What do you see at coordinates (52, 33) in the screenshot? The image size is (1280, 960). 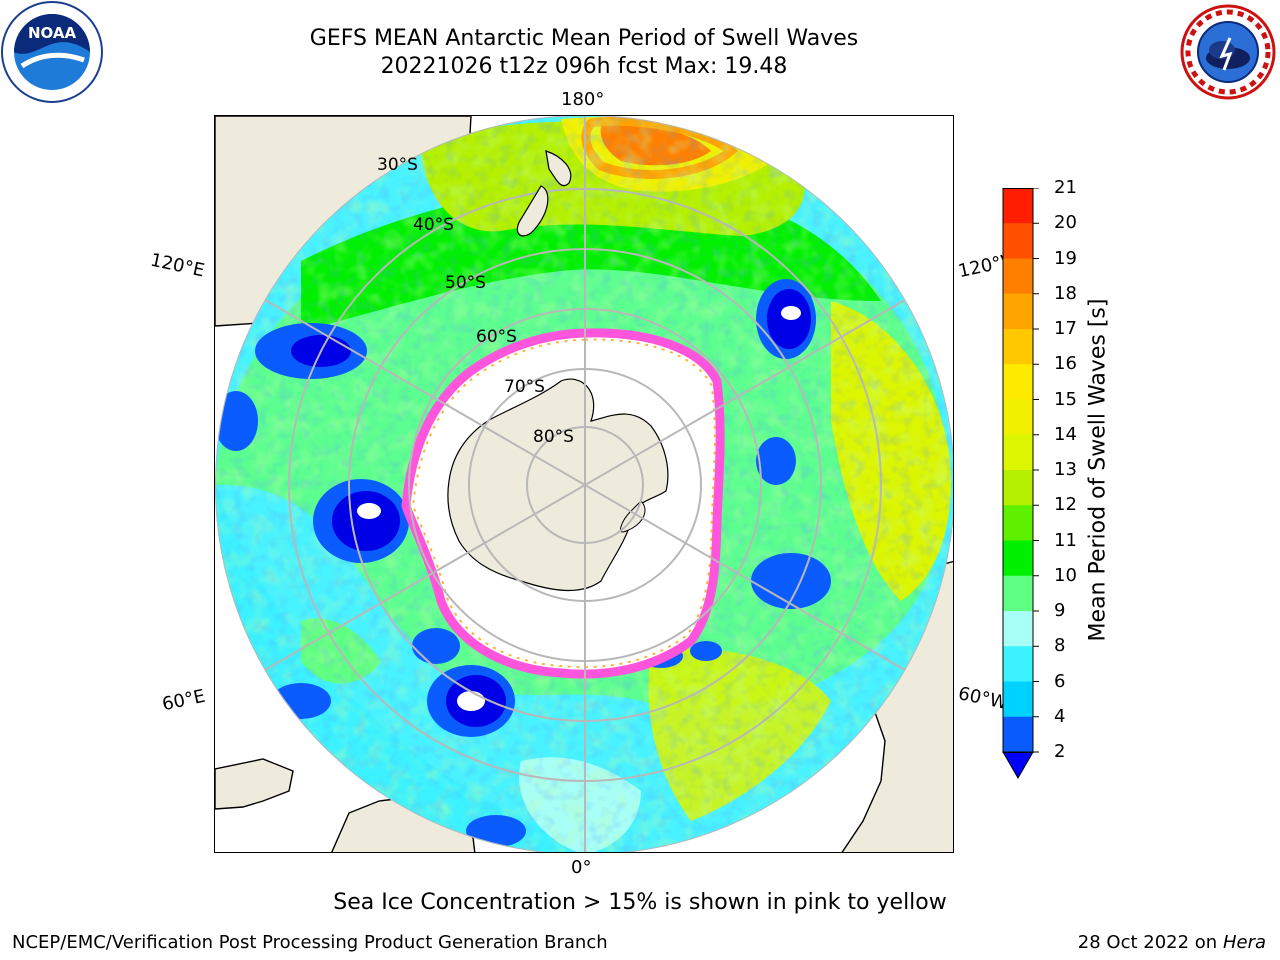 I see `svg-text: NOAA` at bounding box center [52, 33].